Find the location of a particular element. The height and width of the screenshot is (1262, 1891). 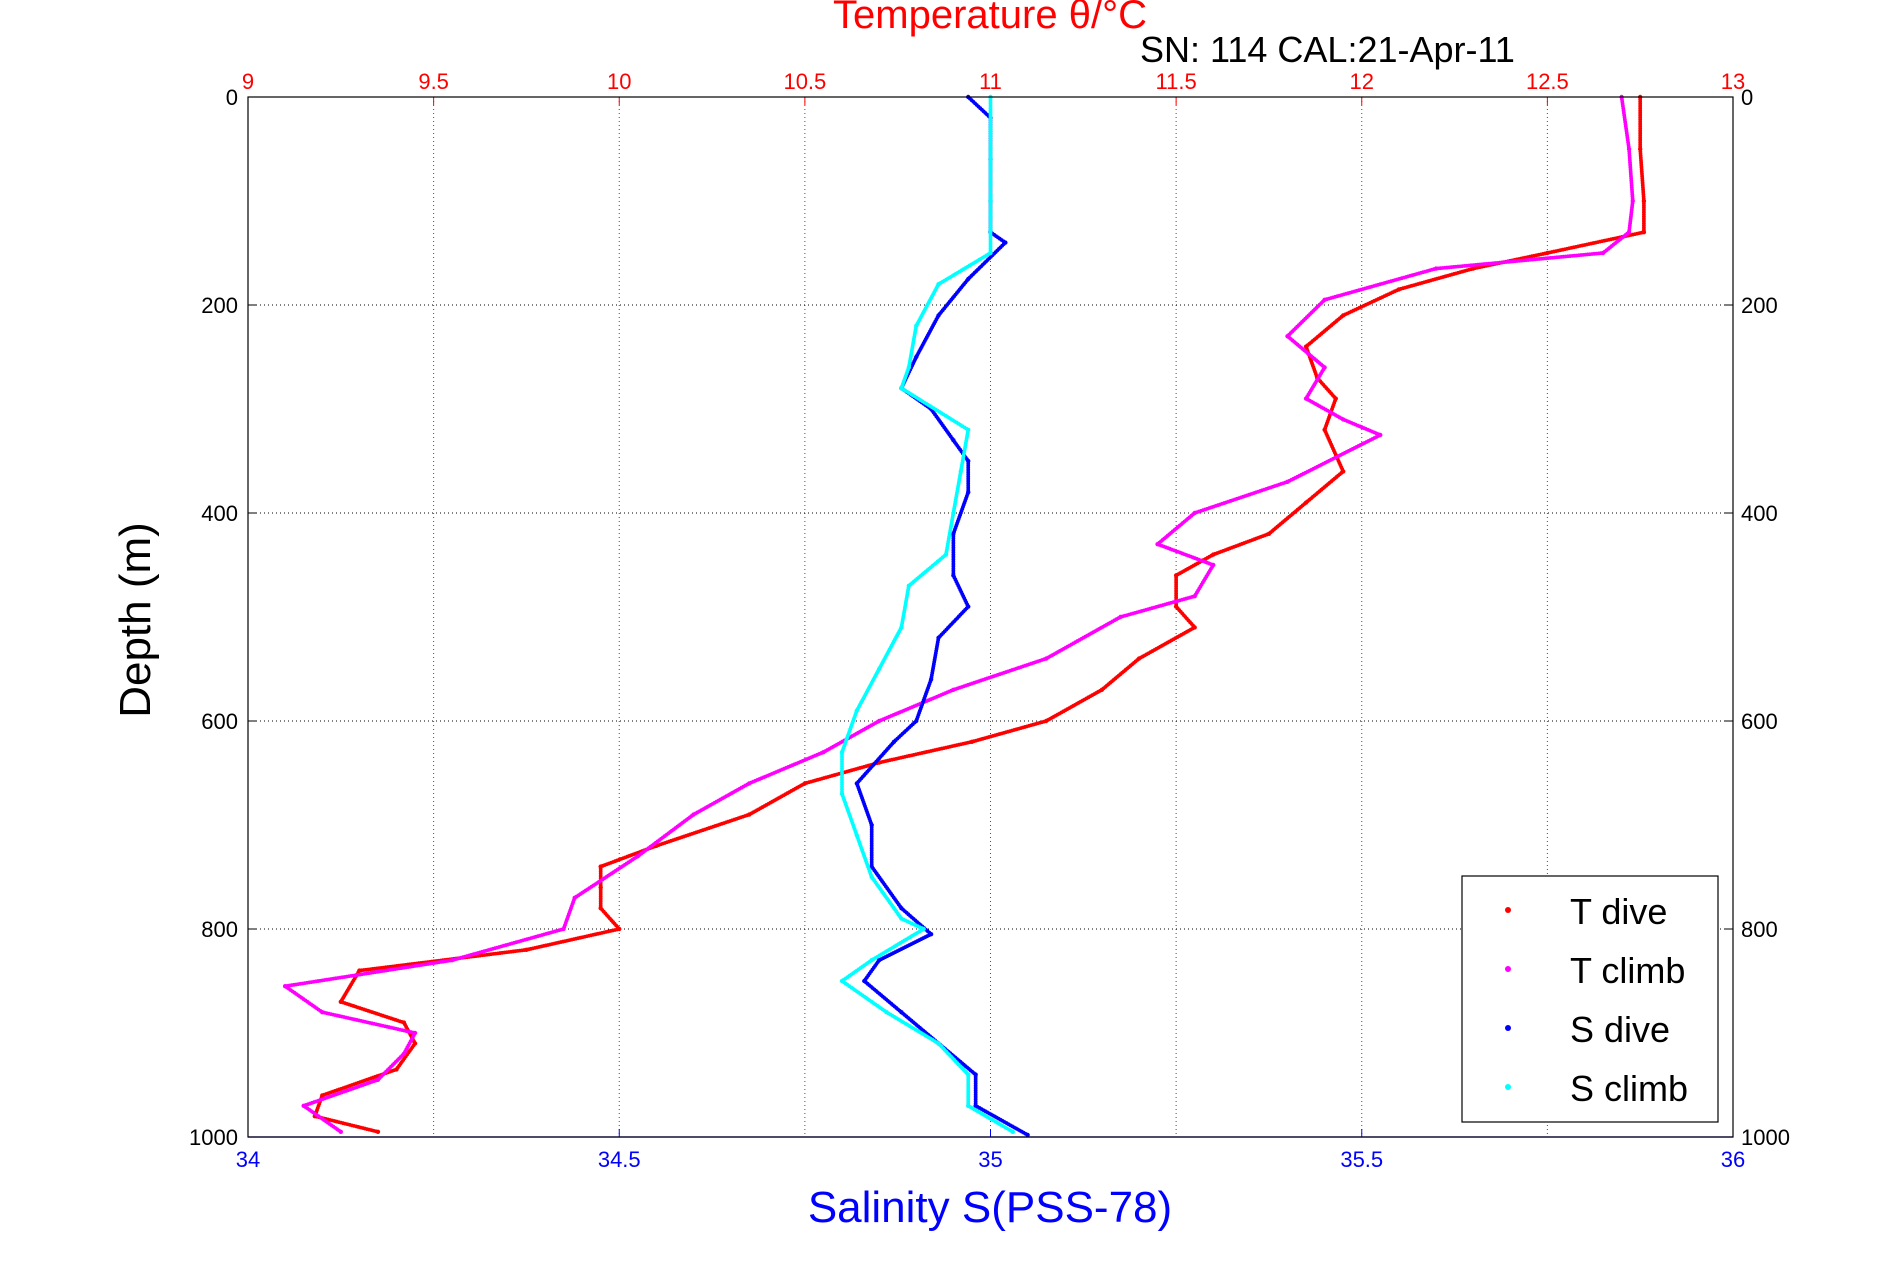

bottom-tick-label: 34 is located at coordinates (248, 1159).